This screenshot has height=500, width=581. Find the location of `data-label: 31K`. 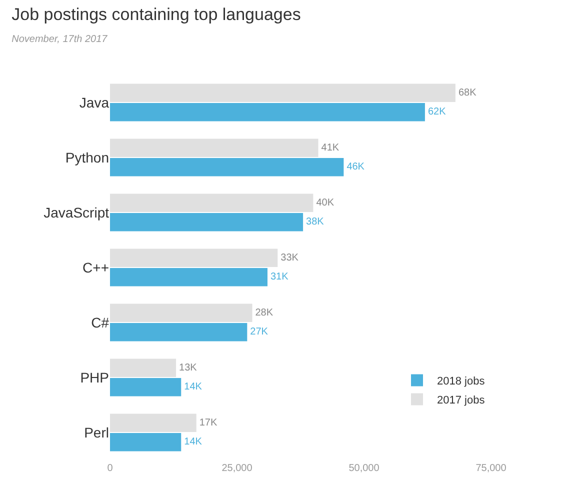

data-label: 31K is located at coordinates (279, 277).